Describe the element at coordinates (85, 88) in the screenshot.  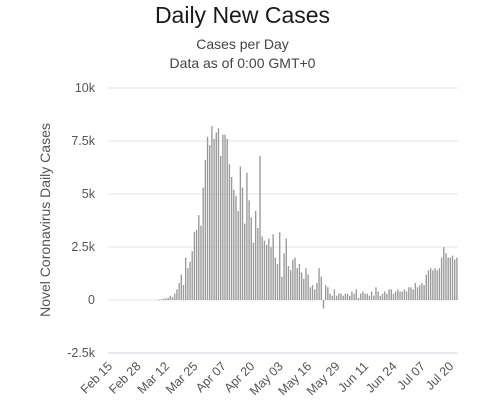
I see `y-tick-label: 10k` at that location.